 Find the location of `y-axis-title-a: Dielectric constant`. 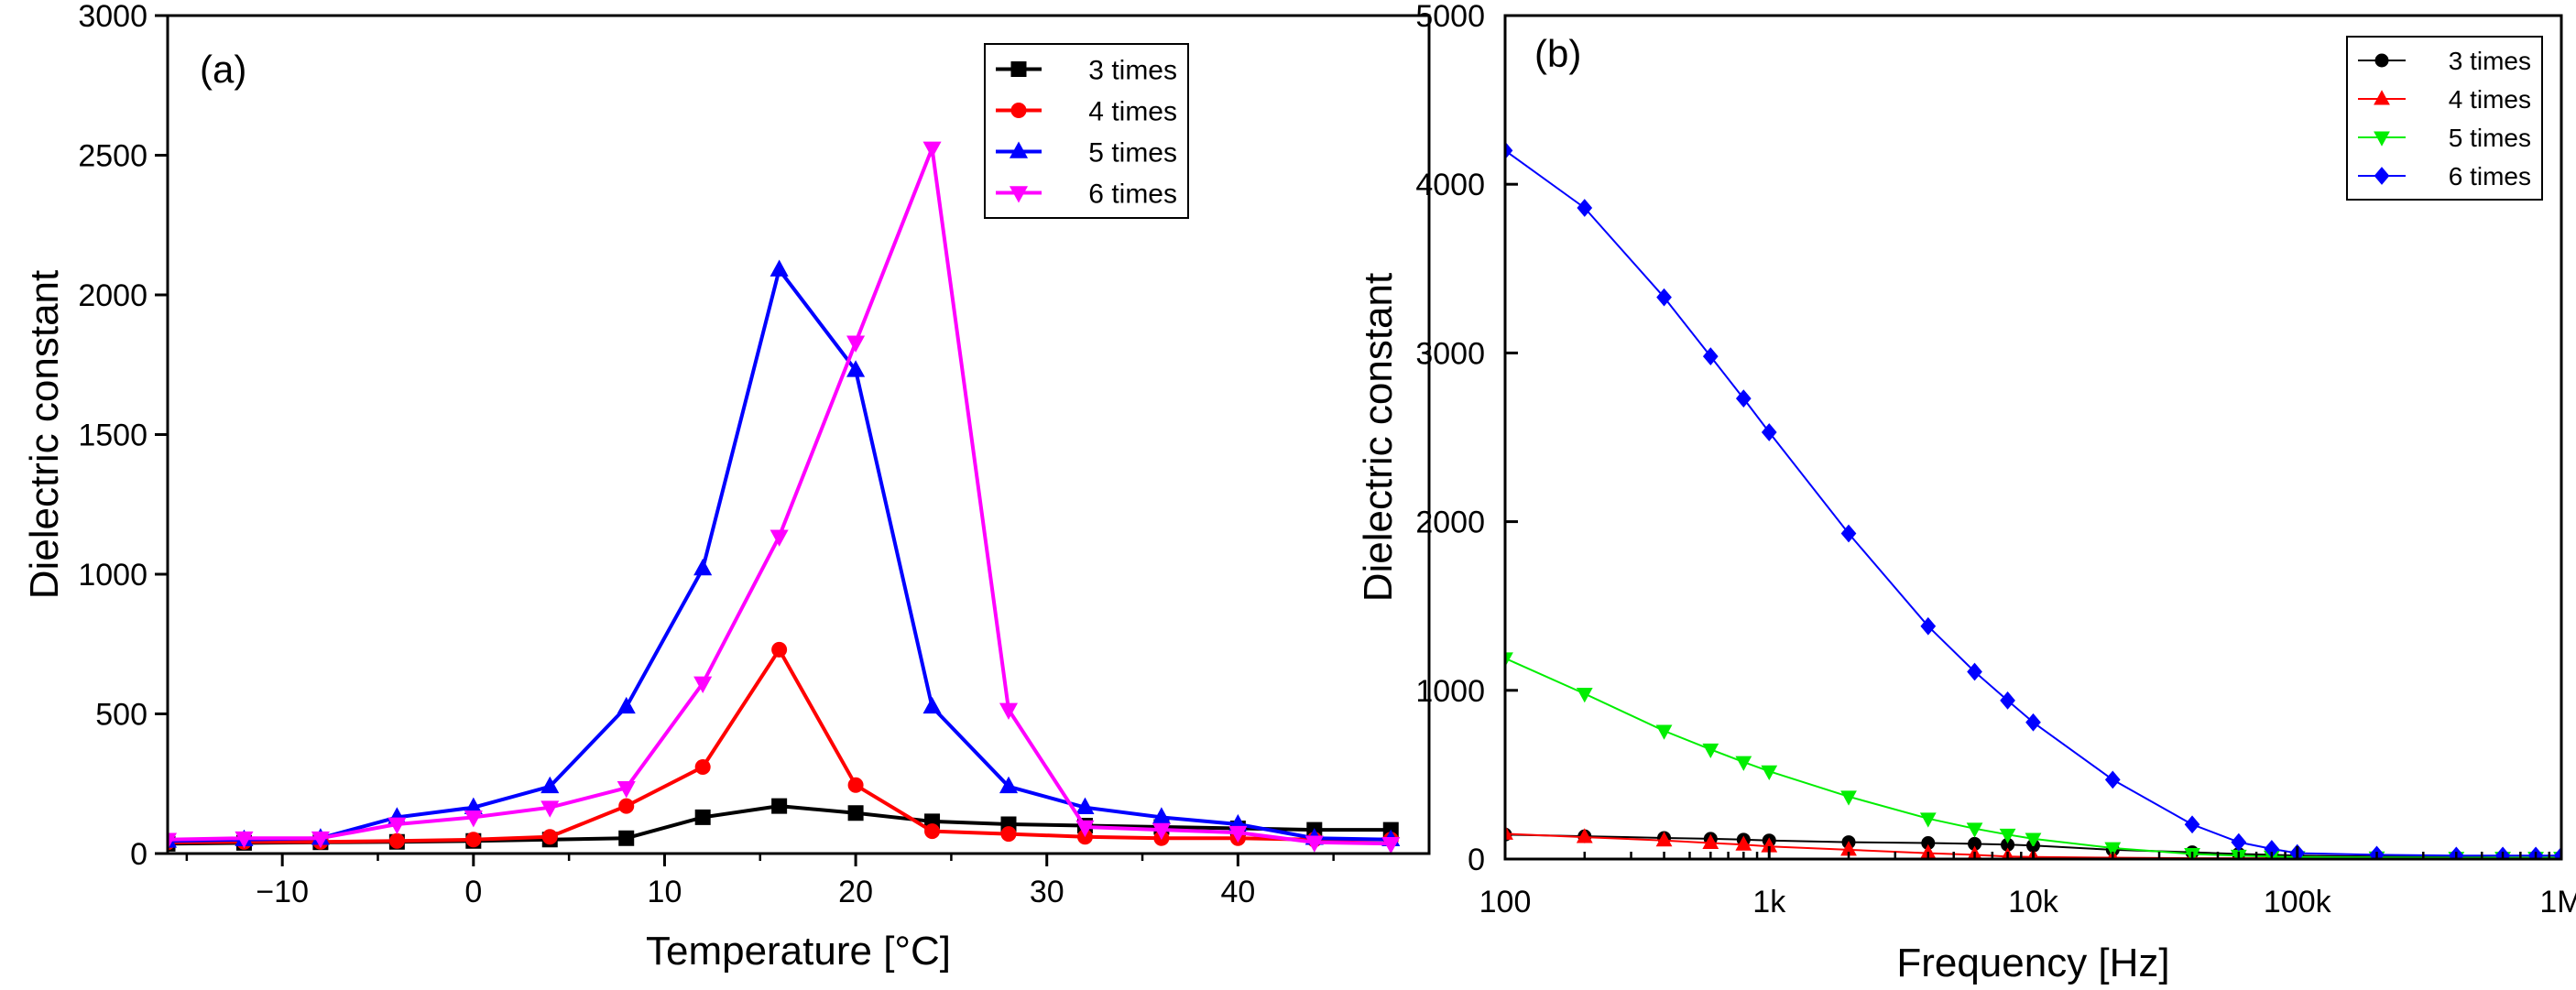

y-axis-title-a: Dielectric constant is located at coordinates (45, 435).